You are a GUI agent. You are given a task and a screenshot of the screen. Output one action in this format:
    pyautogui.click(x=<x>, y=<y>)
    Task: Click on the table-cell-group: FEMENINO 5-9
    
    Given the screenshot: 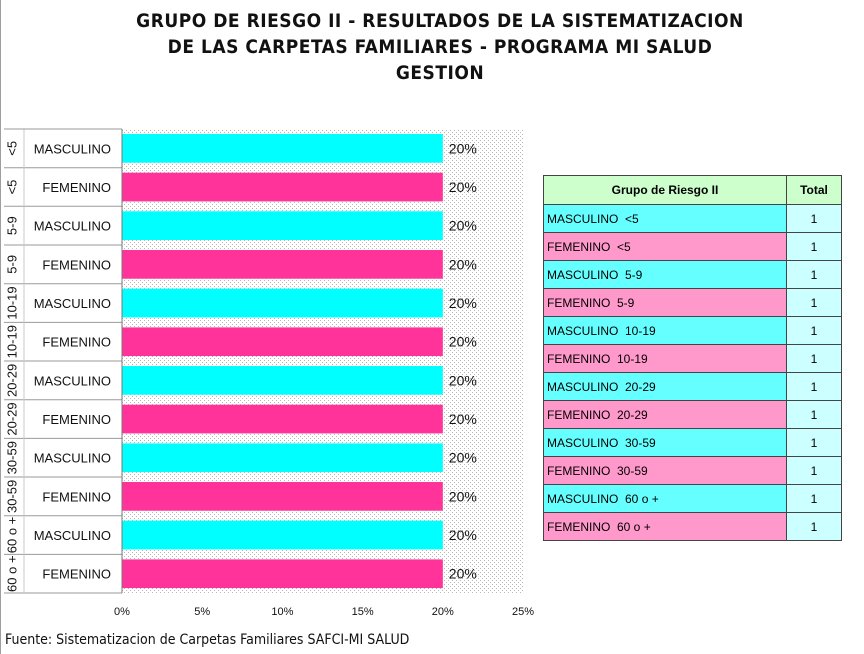 What is the action you would take?
    pyautogui.click(x=665, y=302)
    